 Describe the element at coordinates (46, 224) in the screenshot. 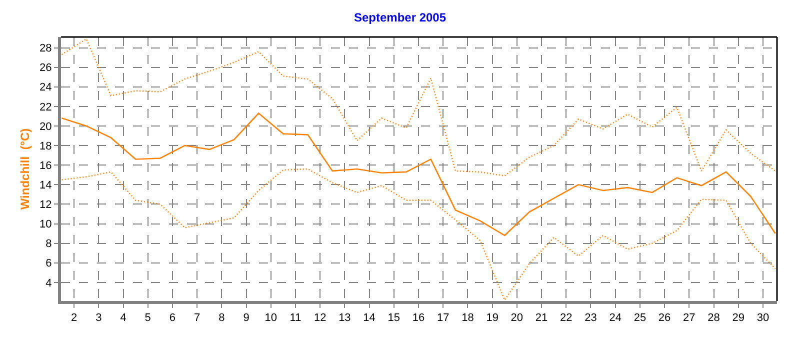

I see `y-tick-label: 10` at that location.